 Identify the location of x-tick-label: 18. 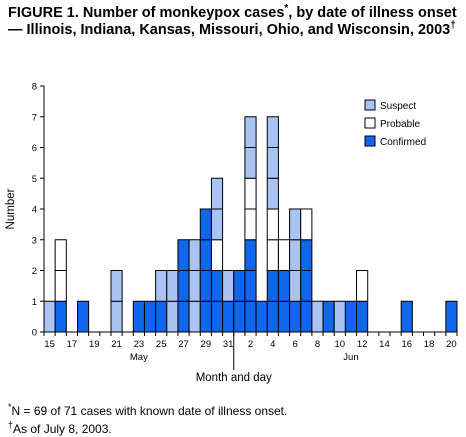
(429, 344).